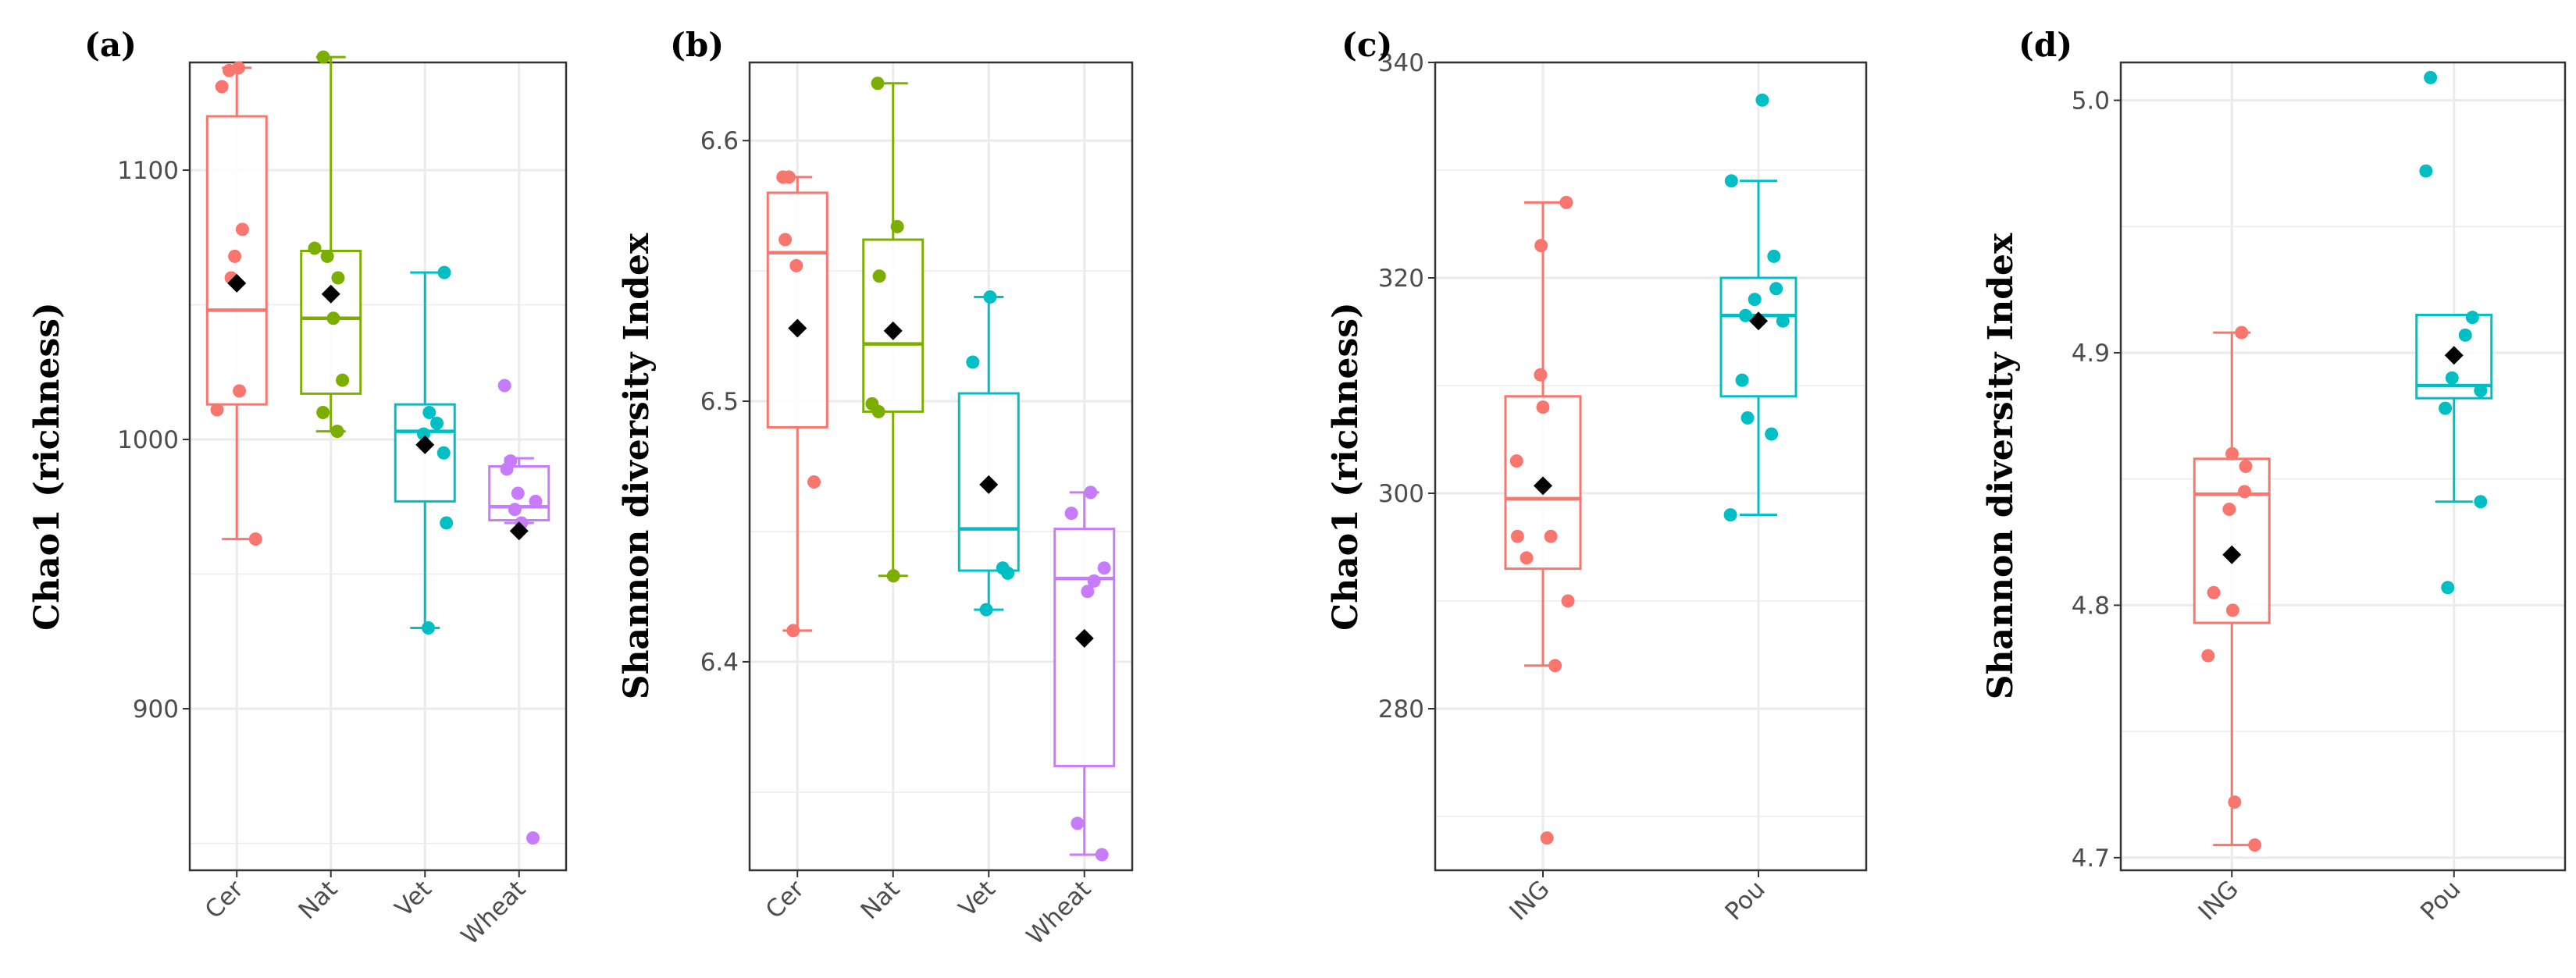 The height and width of the screenshot is (978, 2576). What do you see at coordinates (2091, 354) in the screenshot?
I see `y-tick-label: 4.9` at bounding box center [2091, 354].